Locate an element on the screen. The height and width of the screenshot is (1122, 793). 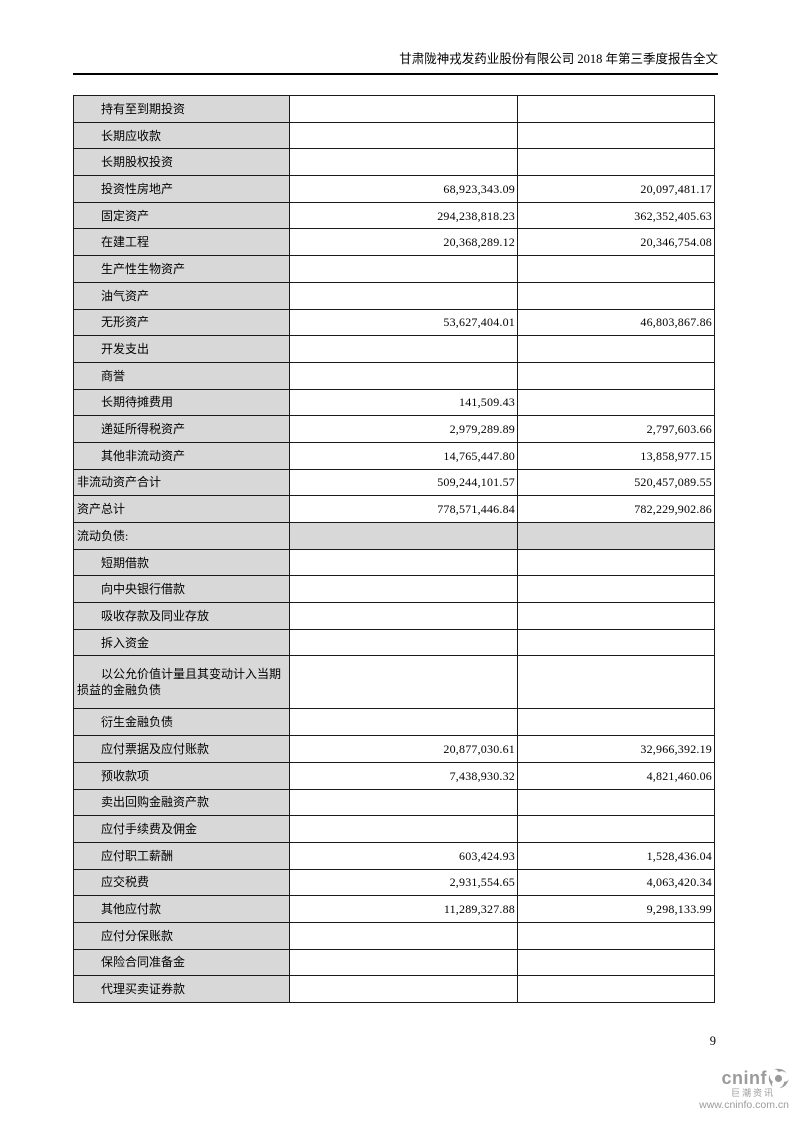
row-label: 保险合同准备金 is located at coordinates (181, 962).